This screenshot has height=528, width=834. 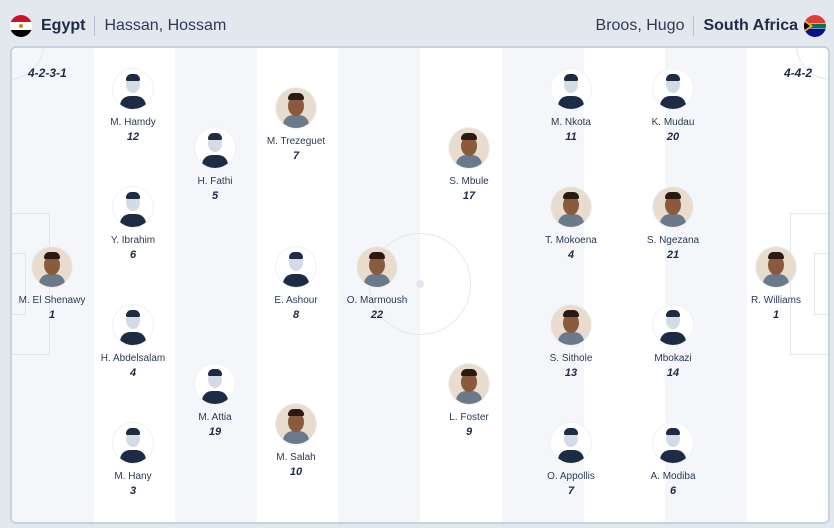 I want to click on player-card: O. Appollis 7, so click(x=571, y=460).